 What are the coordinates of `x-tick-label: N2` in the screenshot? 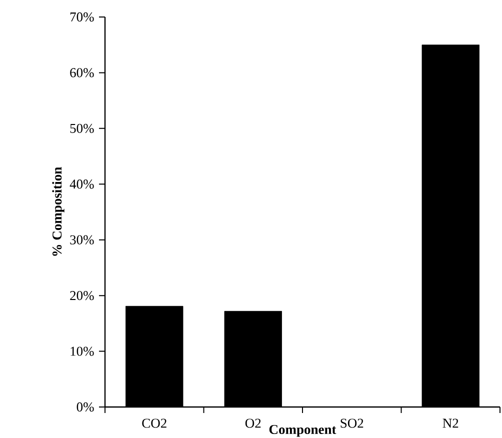 It's located at (450, 423).